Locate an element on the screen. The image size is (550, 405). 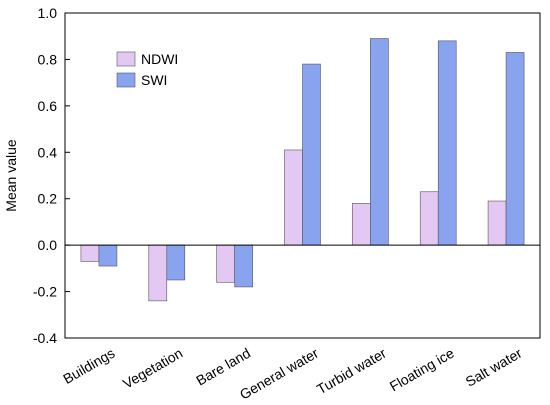
y-tick-label: 0.6 is located at coordinates (48, 106).